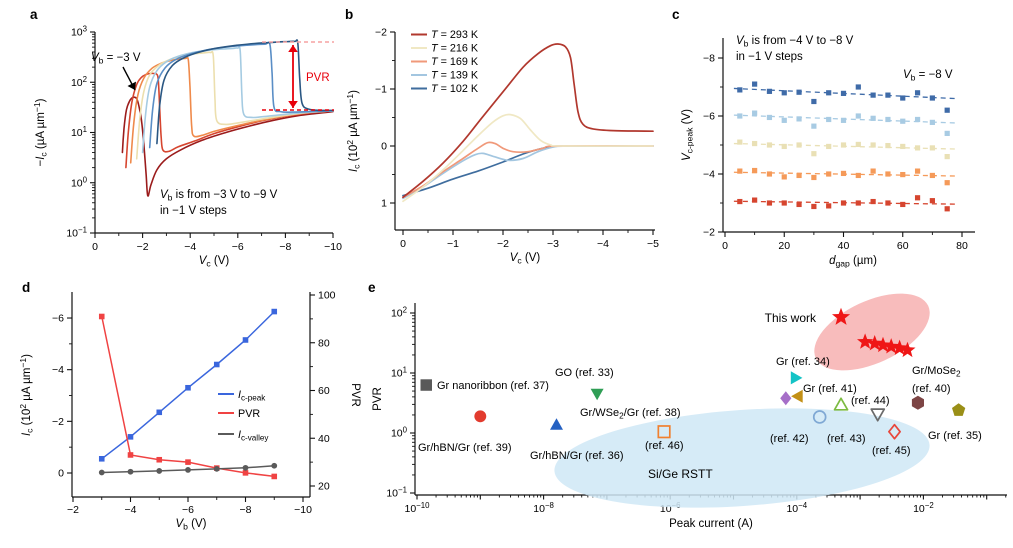  Describe the element at coordinates (597, 394) in the screenshot. I see `point-GOref33` at that location.